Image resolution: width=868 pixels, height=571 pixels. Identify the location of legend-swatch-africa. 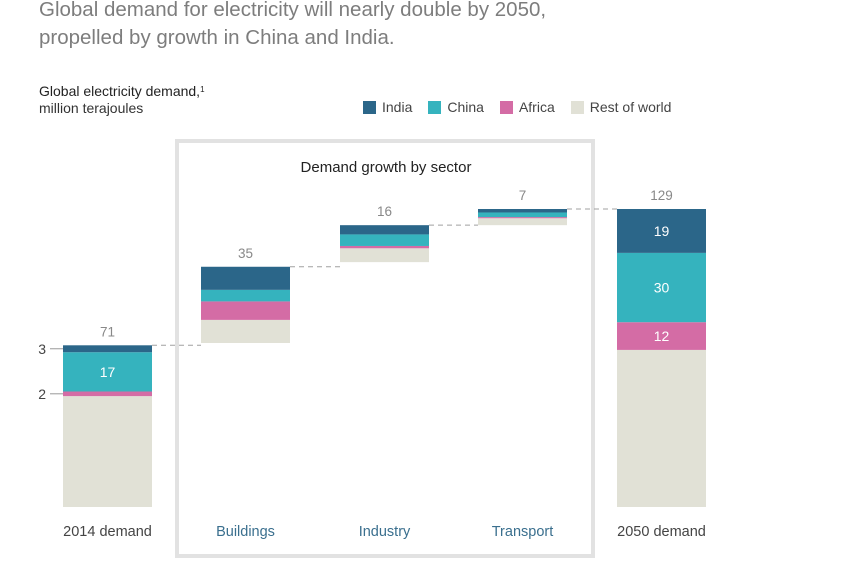
(506, 107).